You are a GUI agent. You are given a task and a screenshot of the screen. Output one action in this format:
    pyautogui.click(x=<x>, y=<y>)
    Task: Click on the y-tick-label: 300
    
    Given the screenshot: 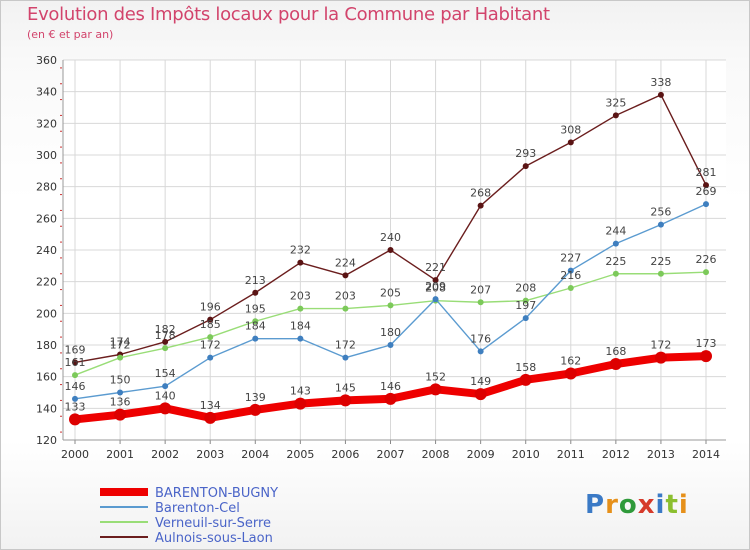 What is the action you would take?
    pyautogui.click(x=46, y=155)
    